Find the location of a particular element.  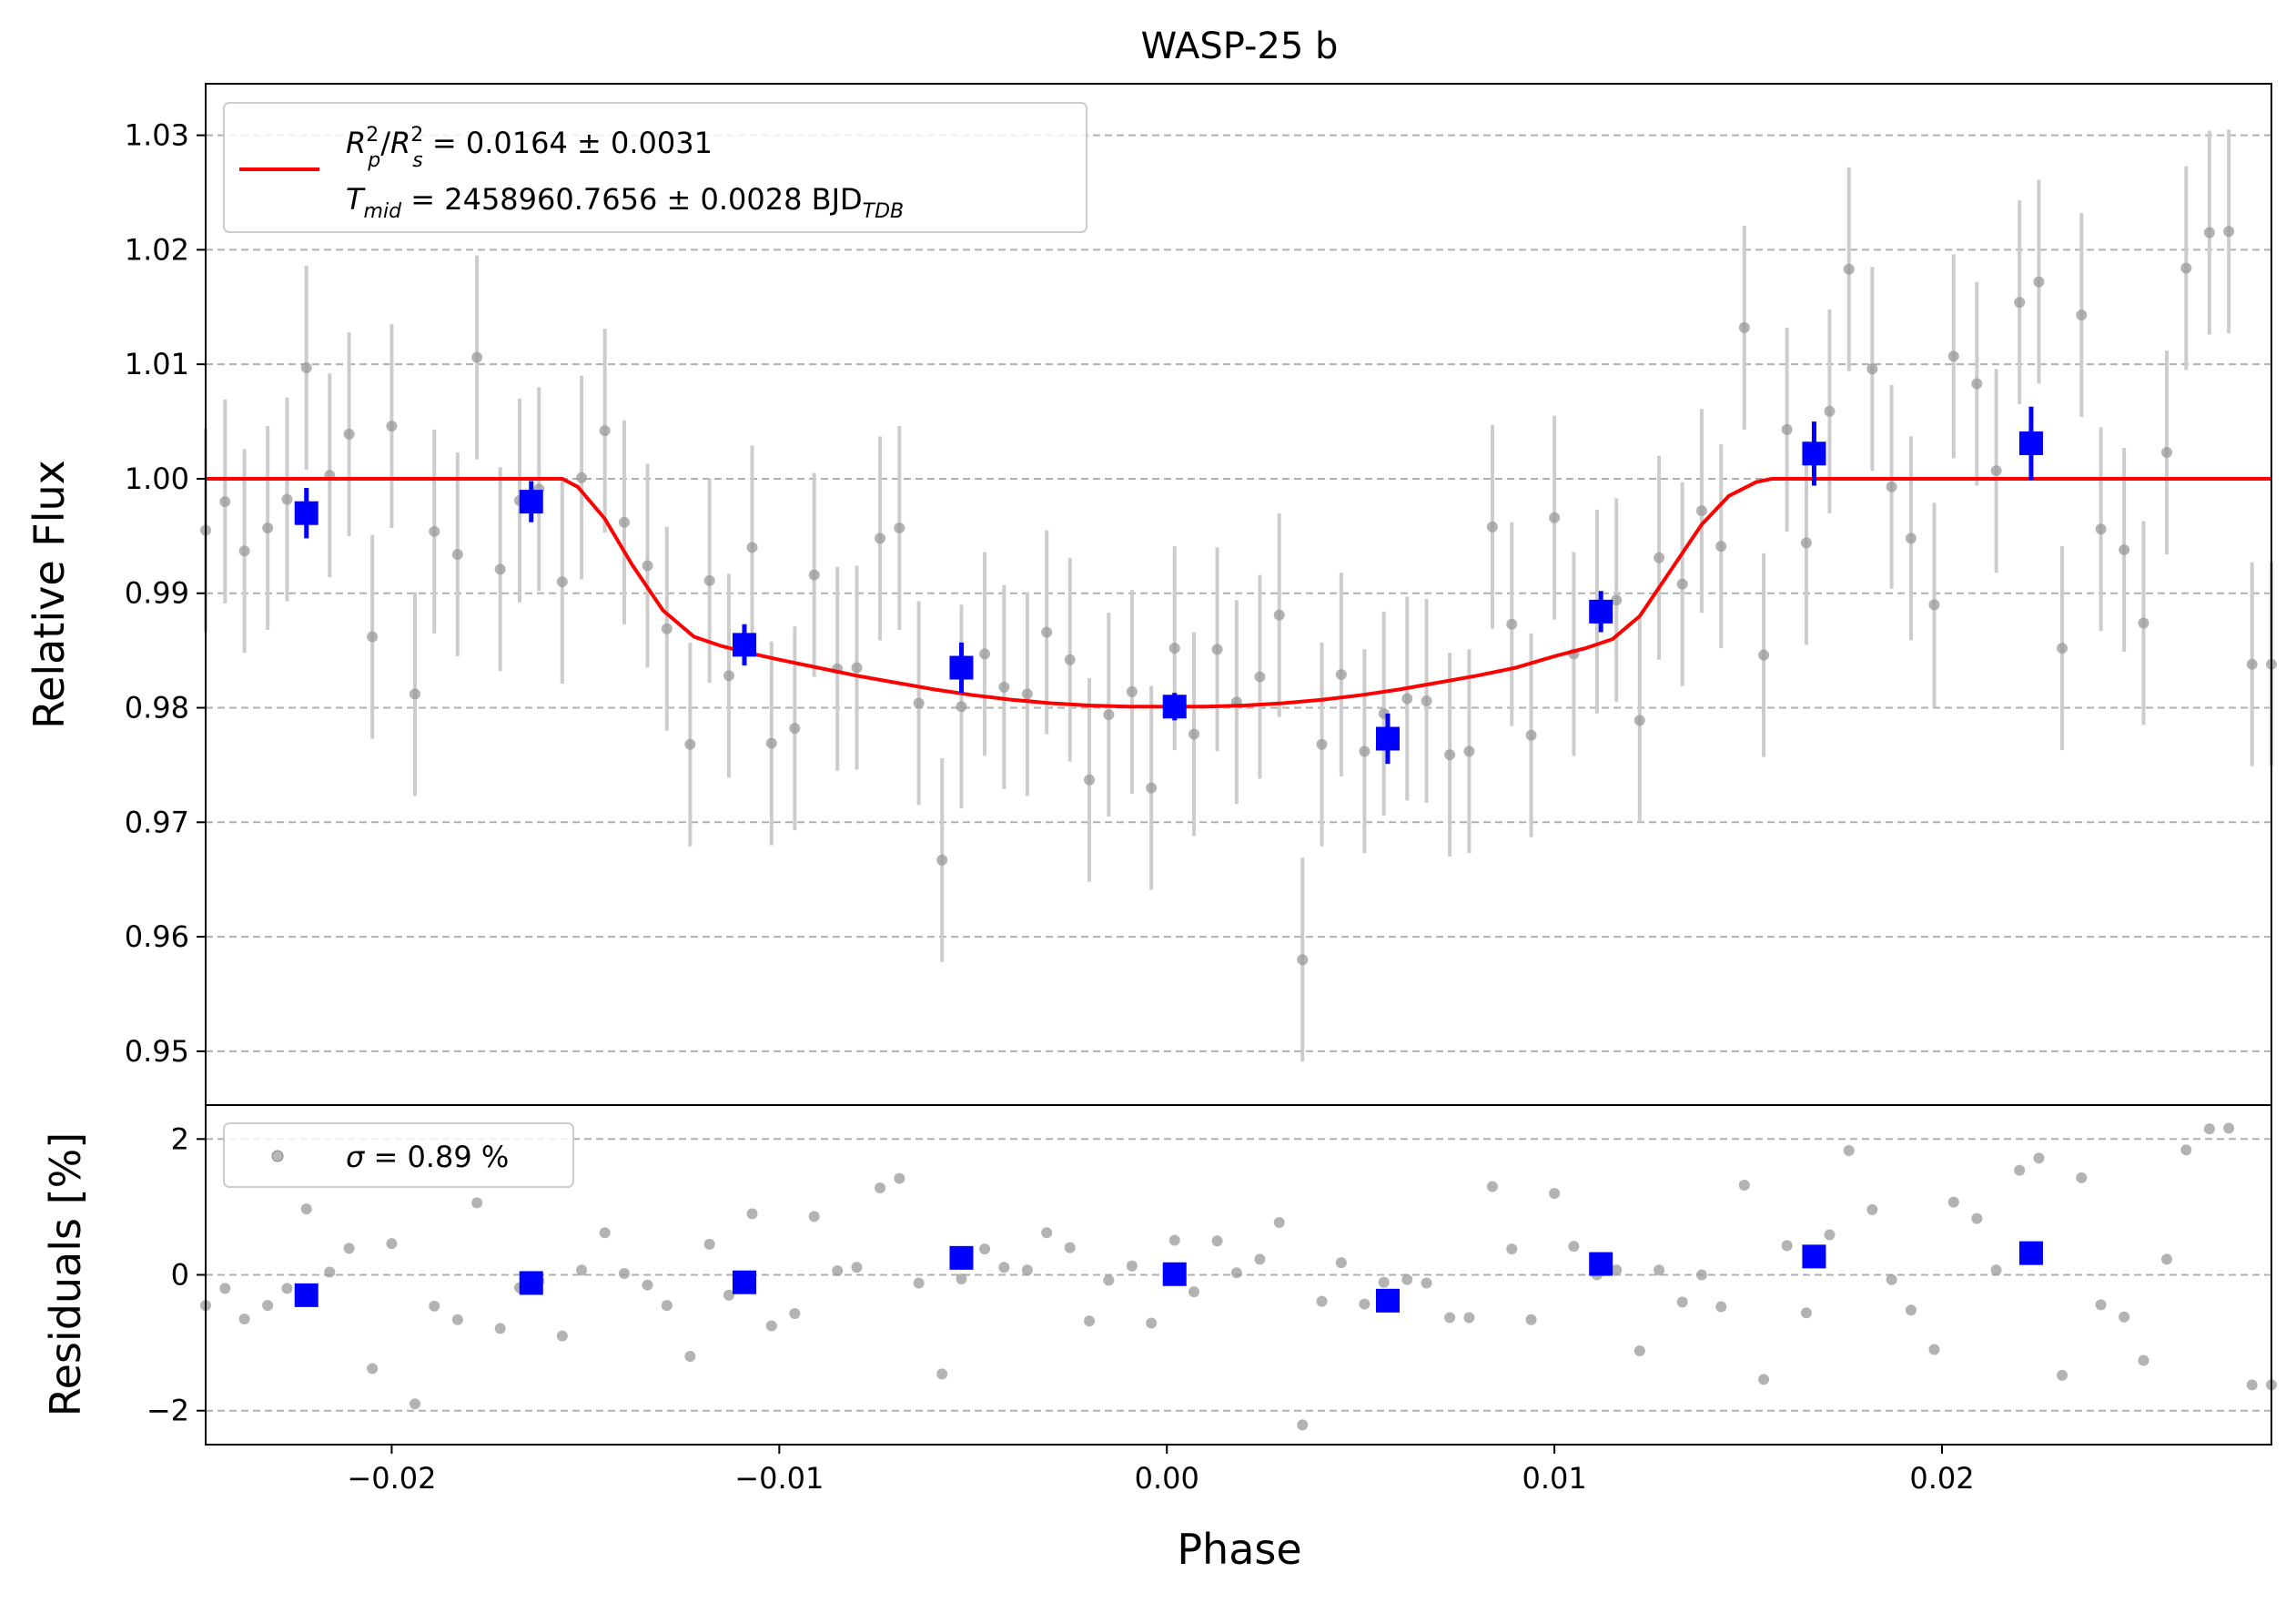

residual-y-ticks: −2 0 2 is located at coordinates (176, 1274).